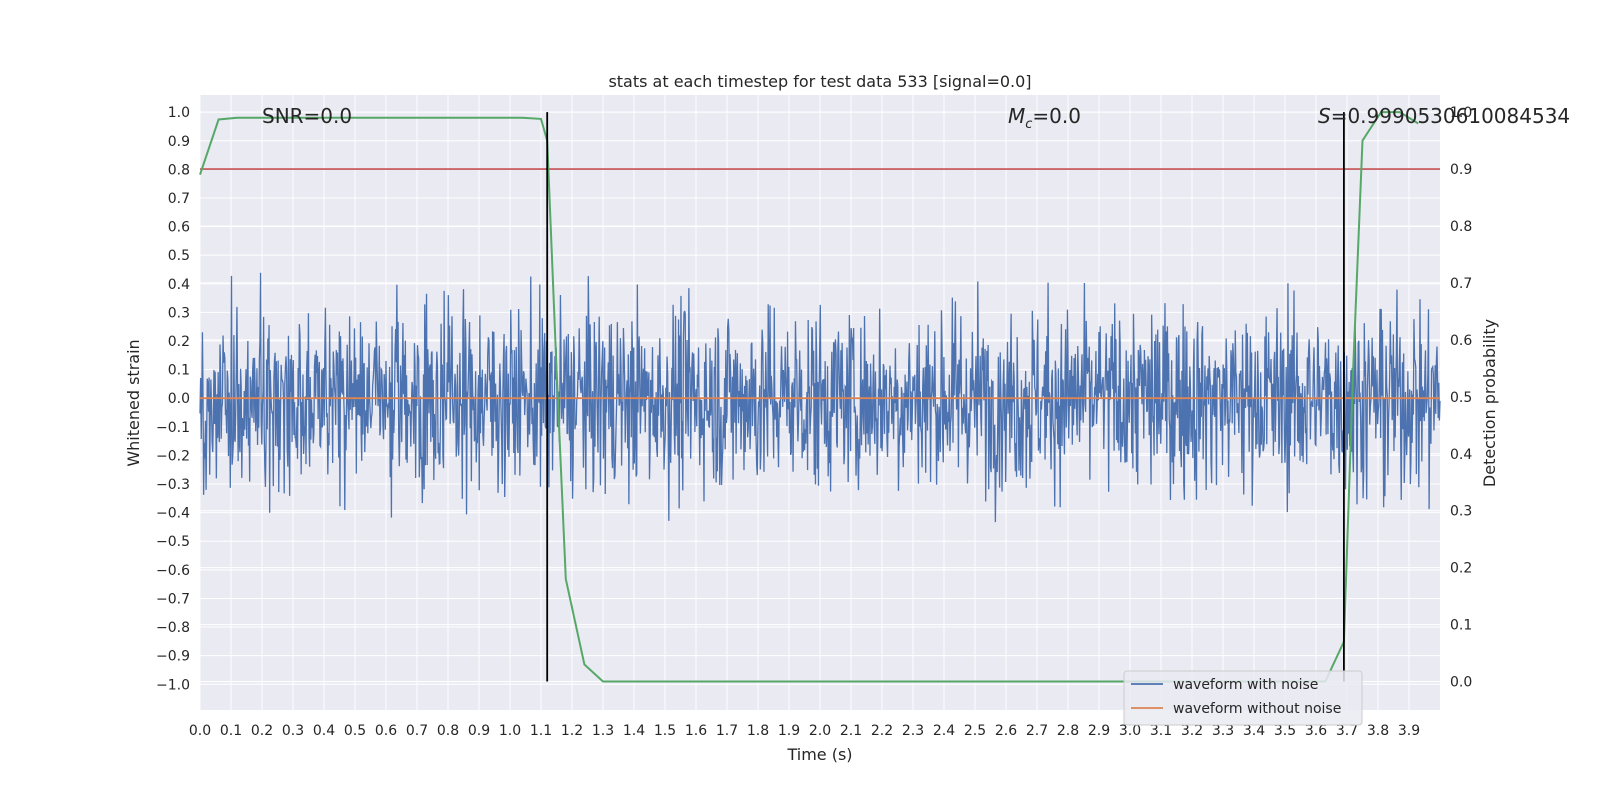  I want to click on y-tick-label: −0.7, so click(173, 599).